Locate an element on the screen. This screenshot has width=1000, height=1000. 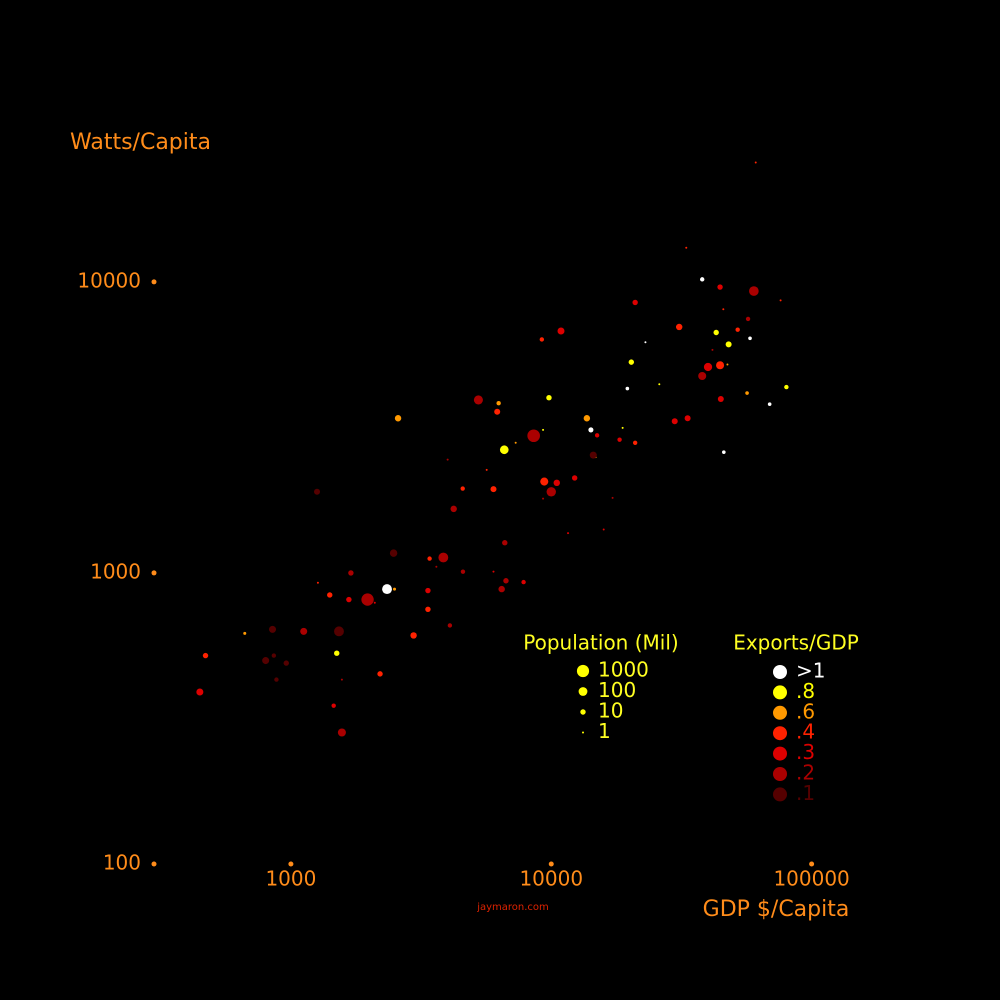
credit: jaymaron.com is located at coordinates (512, 907).